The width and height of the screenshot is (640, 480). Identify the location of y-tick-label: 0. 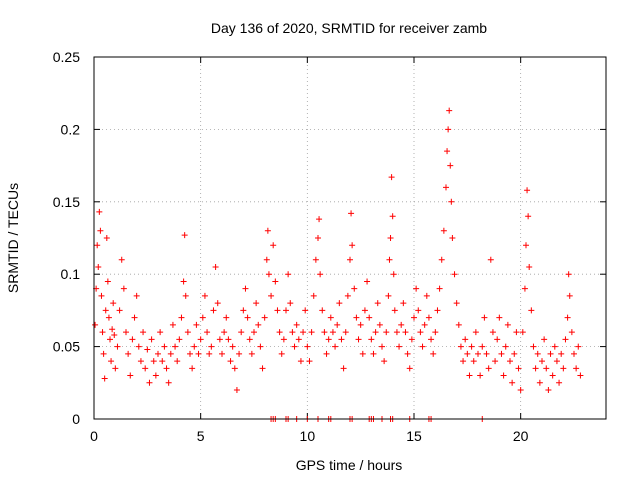
(76, 419).